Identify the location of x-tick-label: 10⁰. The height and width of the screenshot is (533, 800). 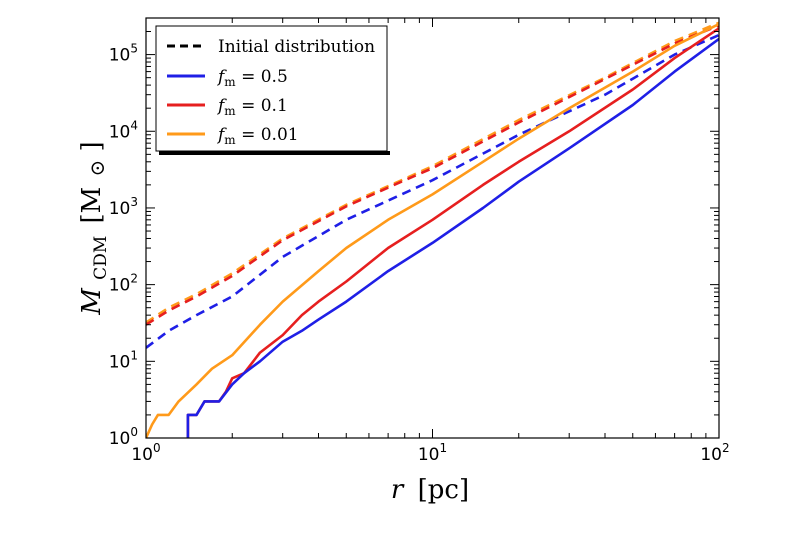
(145, 453).